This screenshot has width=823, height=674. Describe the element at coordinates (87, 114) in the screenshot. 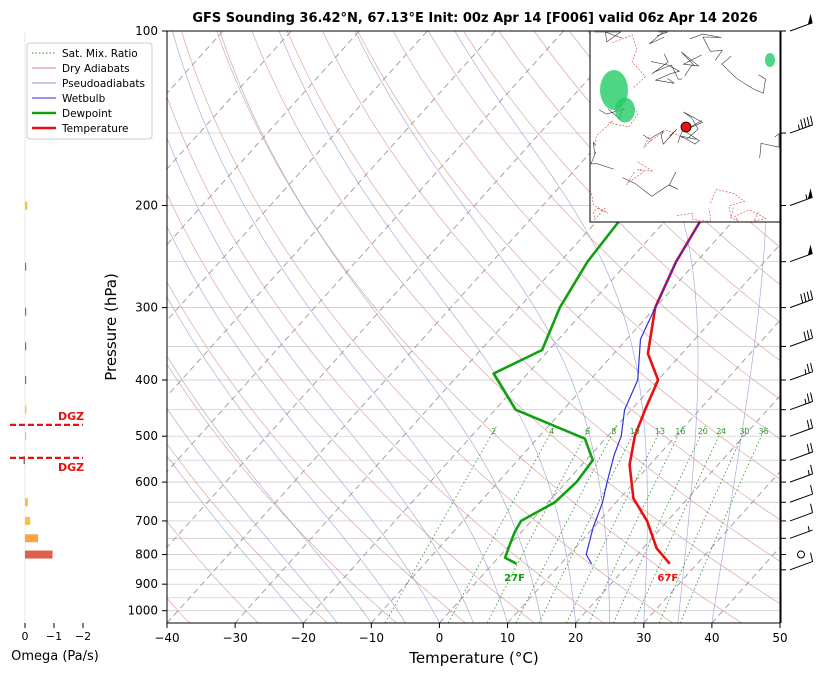

I see `legend-label: Dewpoint` at that location.